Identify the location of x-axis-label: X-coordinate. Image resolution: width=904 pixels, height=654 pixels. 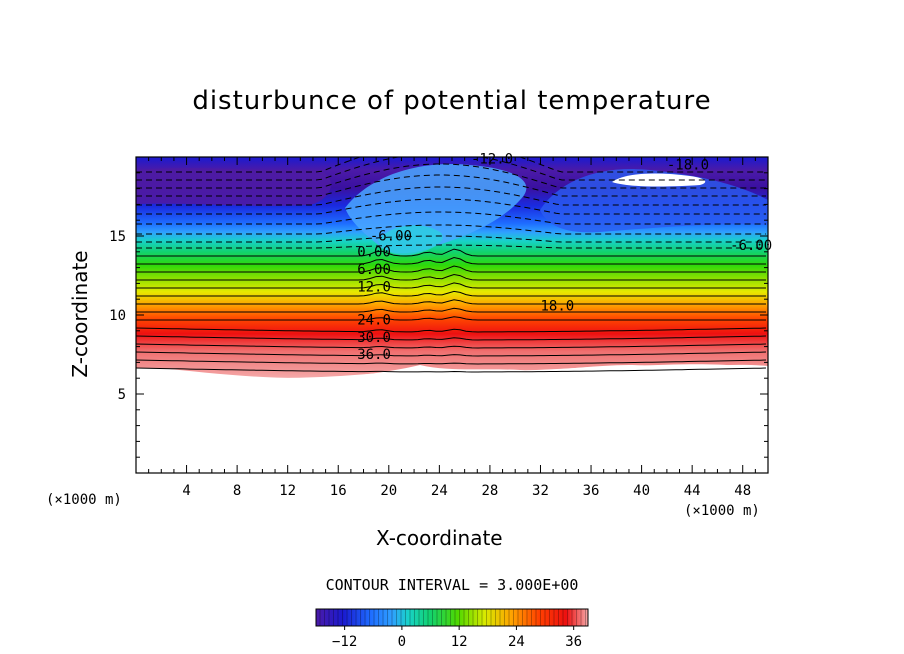
(439, 538).